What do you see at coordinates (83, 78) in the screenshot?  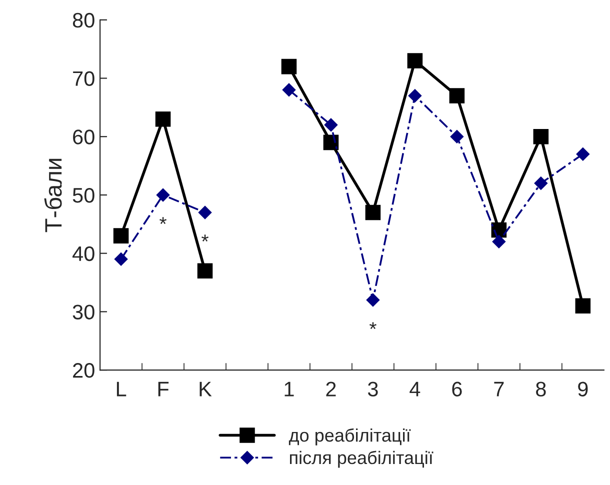 I see `y-tick-label: 70` at bounding box center [83, 78].